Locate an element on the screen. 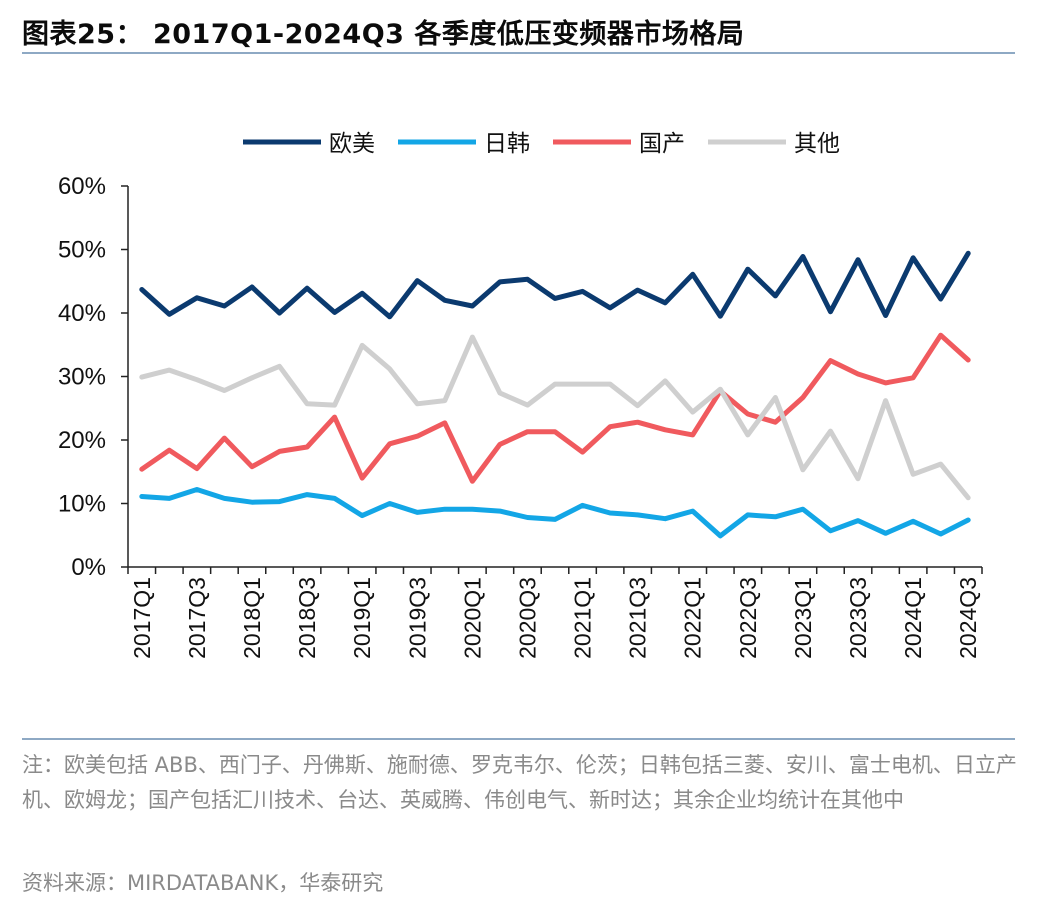  legend-label-0: 欧美 is located at coordinates (352, 144).